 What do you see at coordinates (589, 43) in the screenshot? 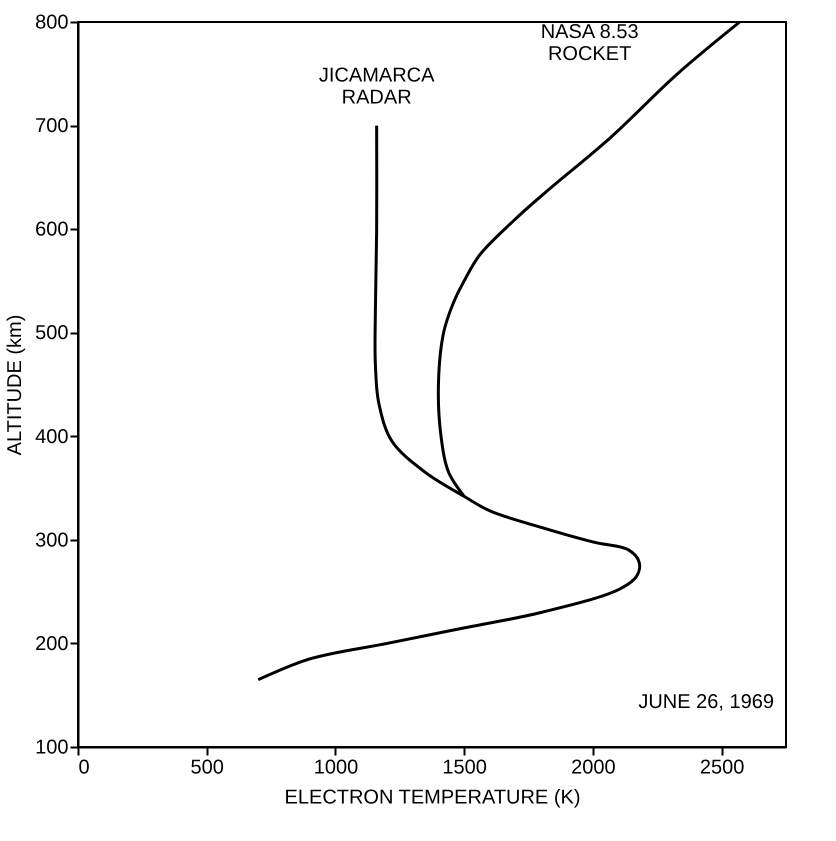
I see `series-label: NASA 8.53 ROCKET` at bounding box center [589, 43].